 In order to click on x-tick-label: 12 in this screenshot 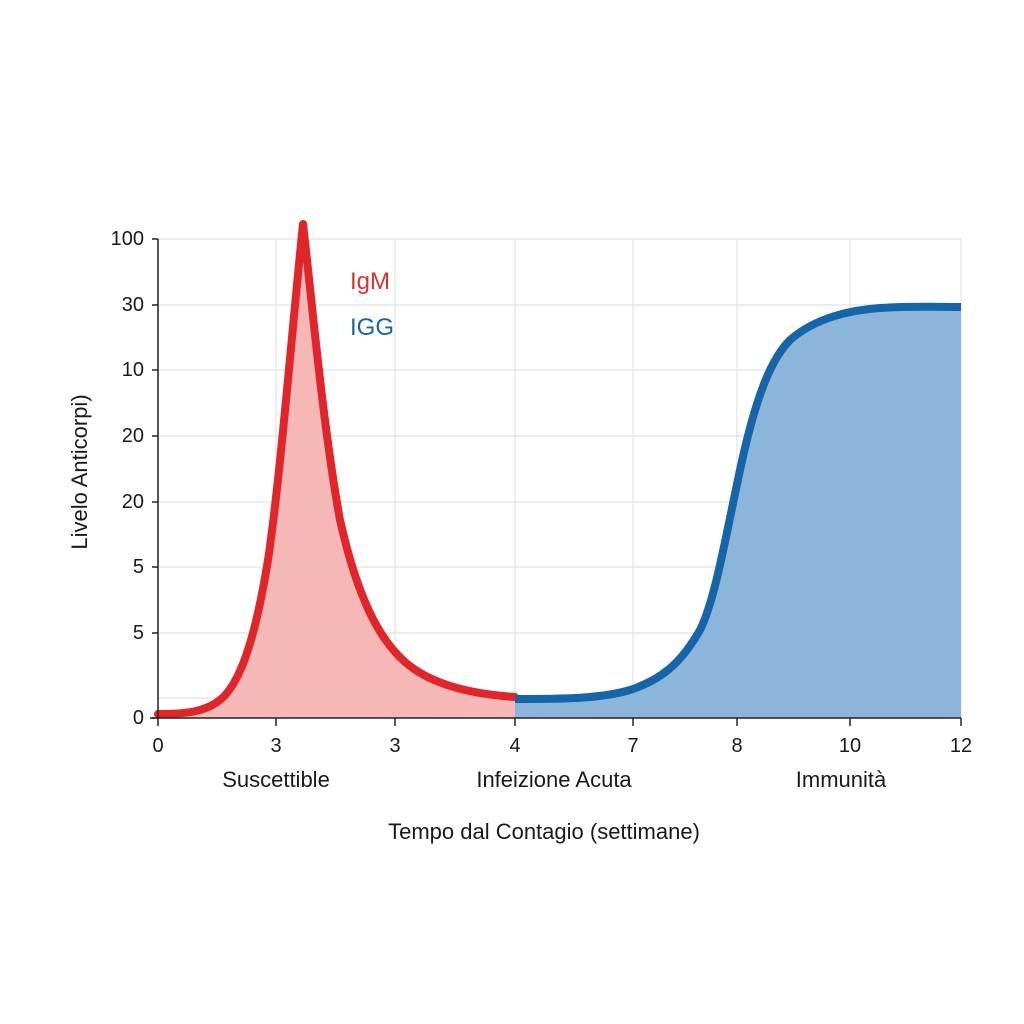, I will do `click(961, 746)`.